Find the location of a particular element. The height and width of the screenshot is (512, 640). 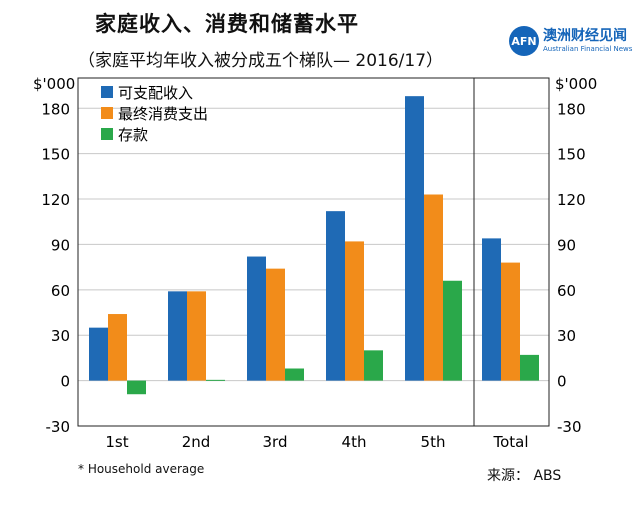

x-axis-ticks: 1st 2nd 3rd 4th 5th Total is located at coordinates (316, 442).